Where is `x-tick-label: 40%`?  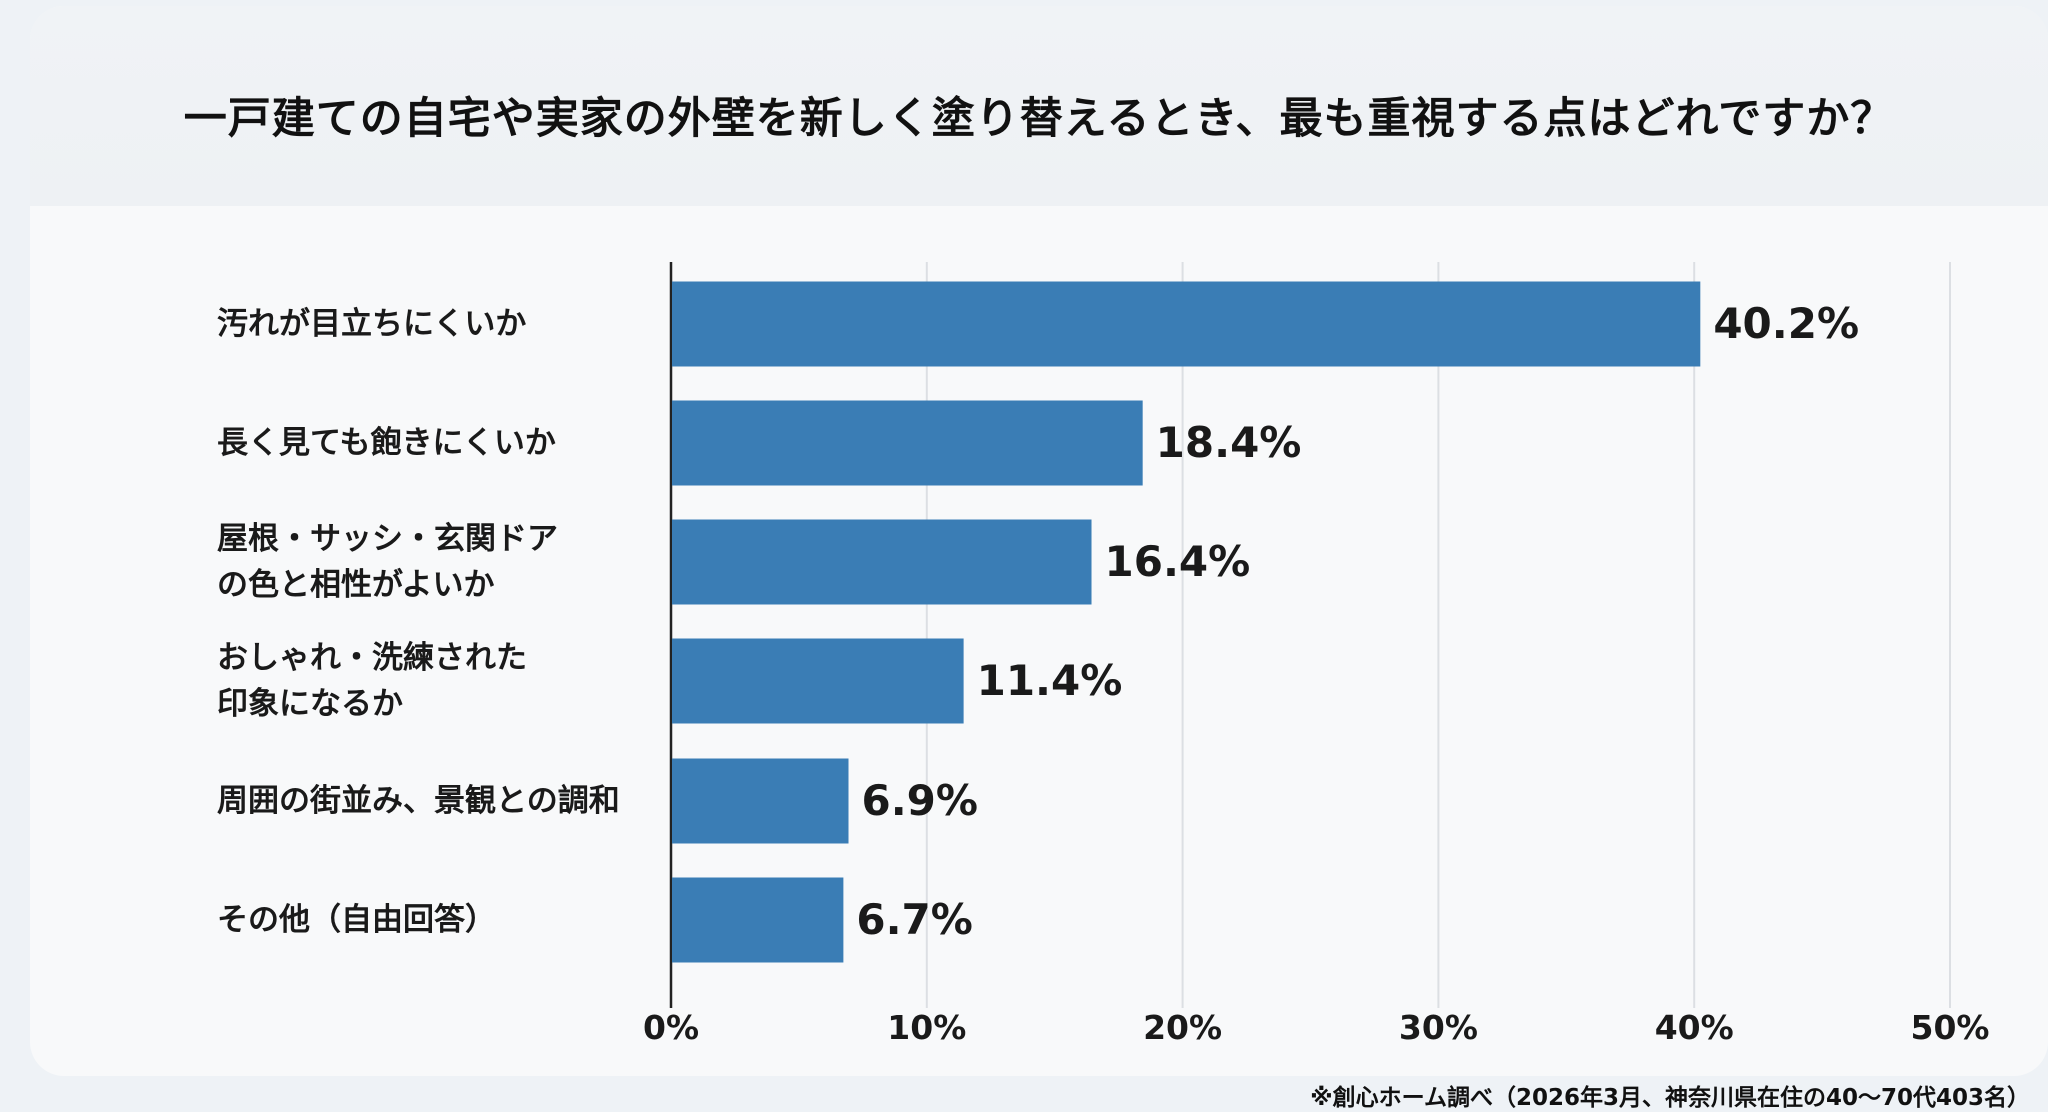 x-tick-label: 40% is located at coordinates (1694, 1027).